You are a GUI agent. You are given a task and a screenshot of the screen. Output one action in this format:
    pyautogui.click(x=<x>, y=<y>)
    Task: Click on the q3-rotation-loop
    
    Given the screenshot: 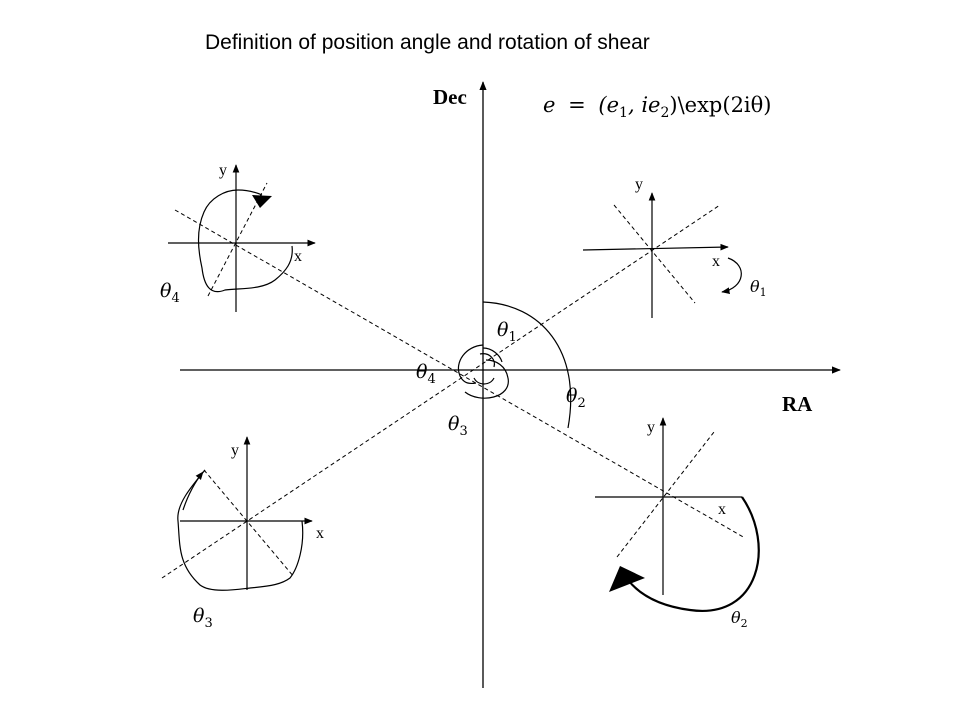 What is the action you would take?
    pyautogui.click(x=240, y=530)
    